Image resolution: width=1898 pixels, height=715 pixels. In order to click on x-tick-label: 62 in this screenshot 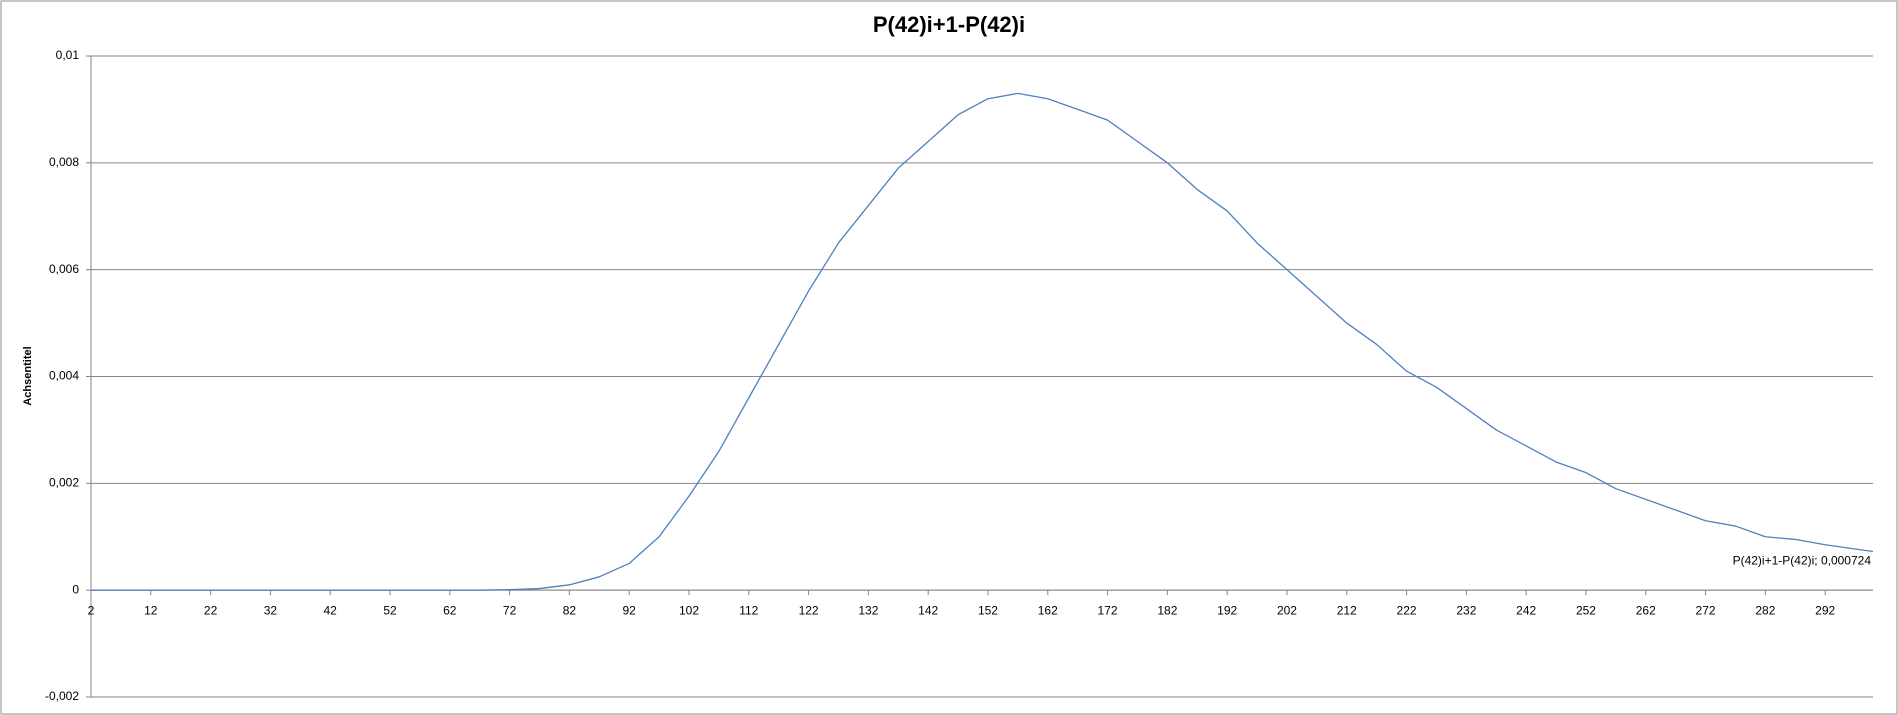, I will do `click(450, 610)`.